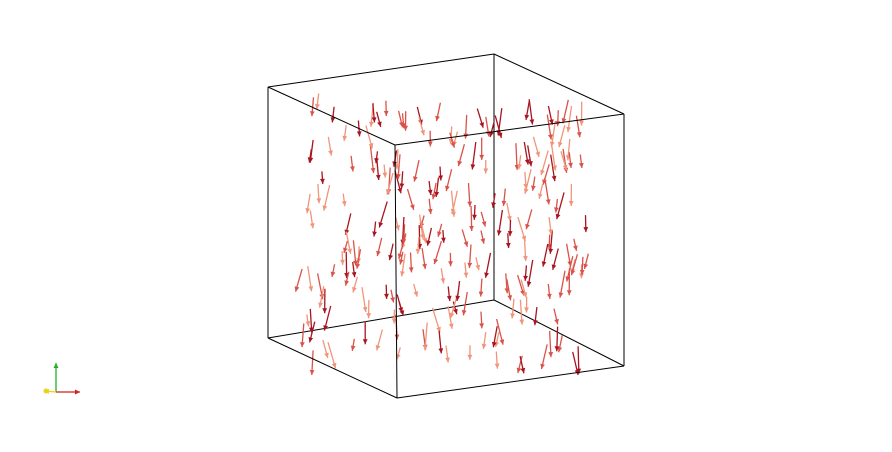 The image size is (892, 452). Describe the element at coordinates (46, 391) in the screenshot. I see `z-axis-tip-icon` at that location.